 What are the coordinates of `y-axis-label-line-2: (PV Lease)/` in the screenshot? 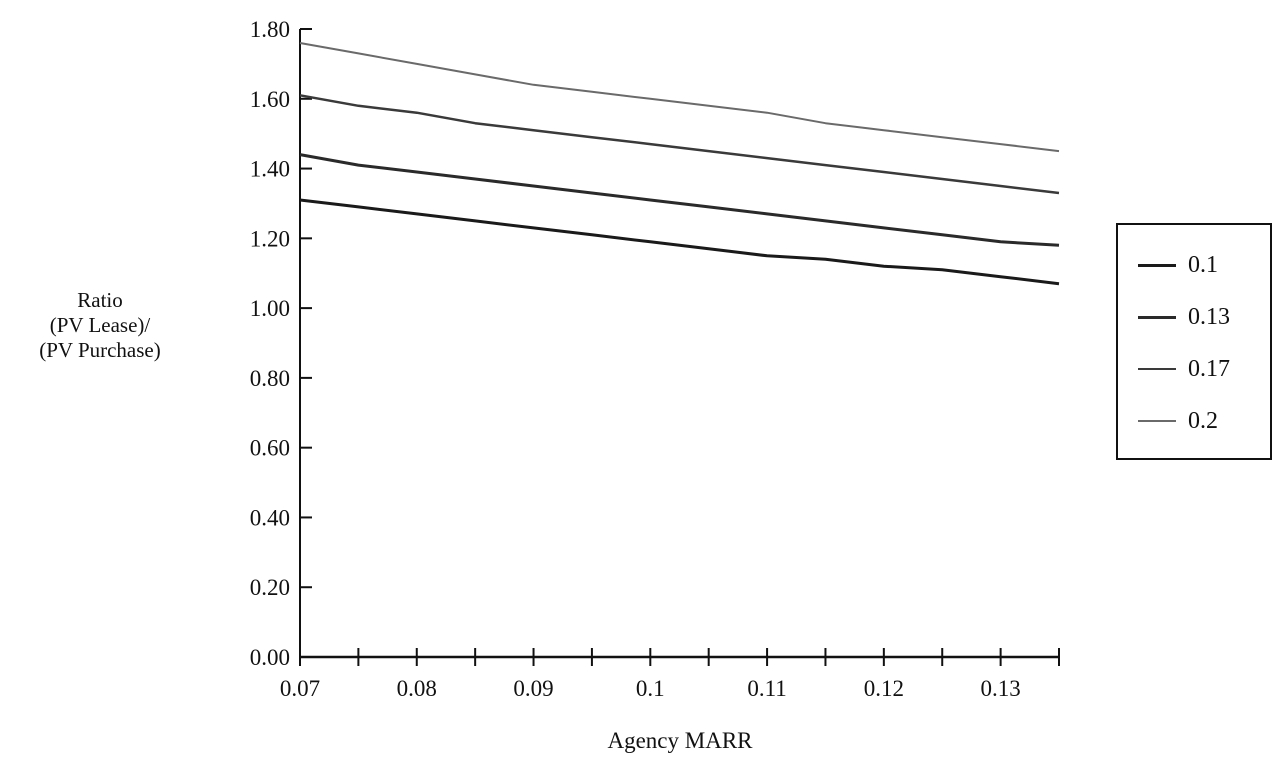 It's located at (100, 325).